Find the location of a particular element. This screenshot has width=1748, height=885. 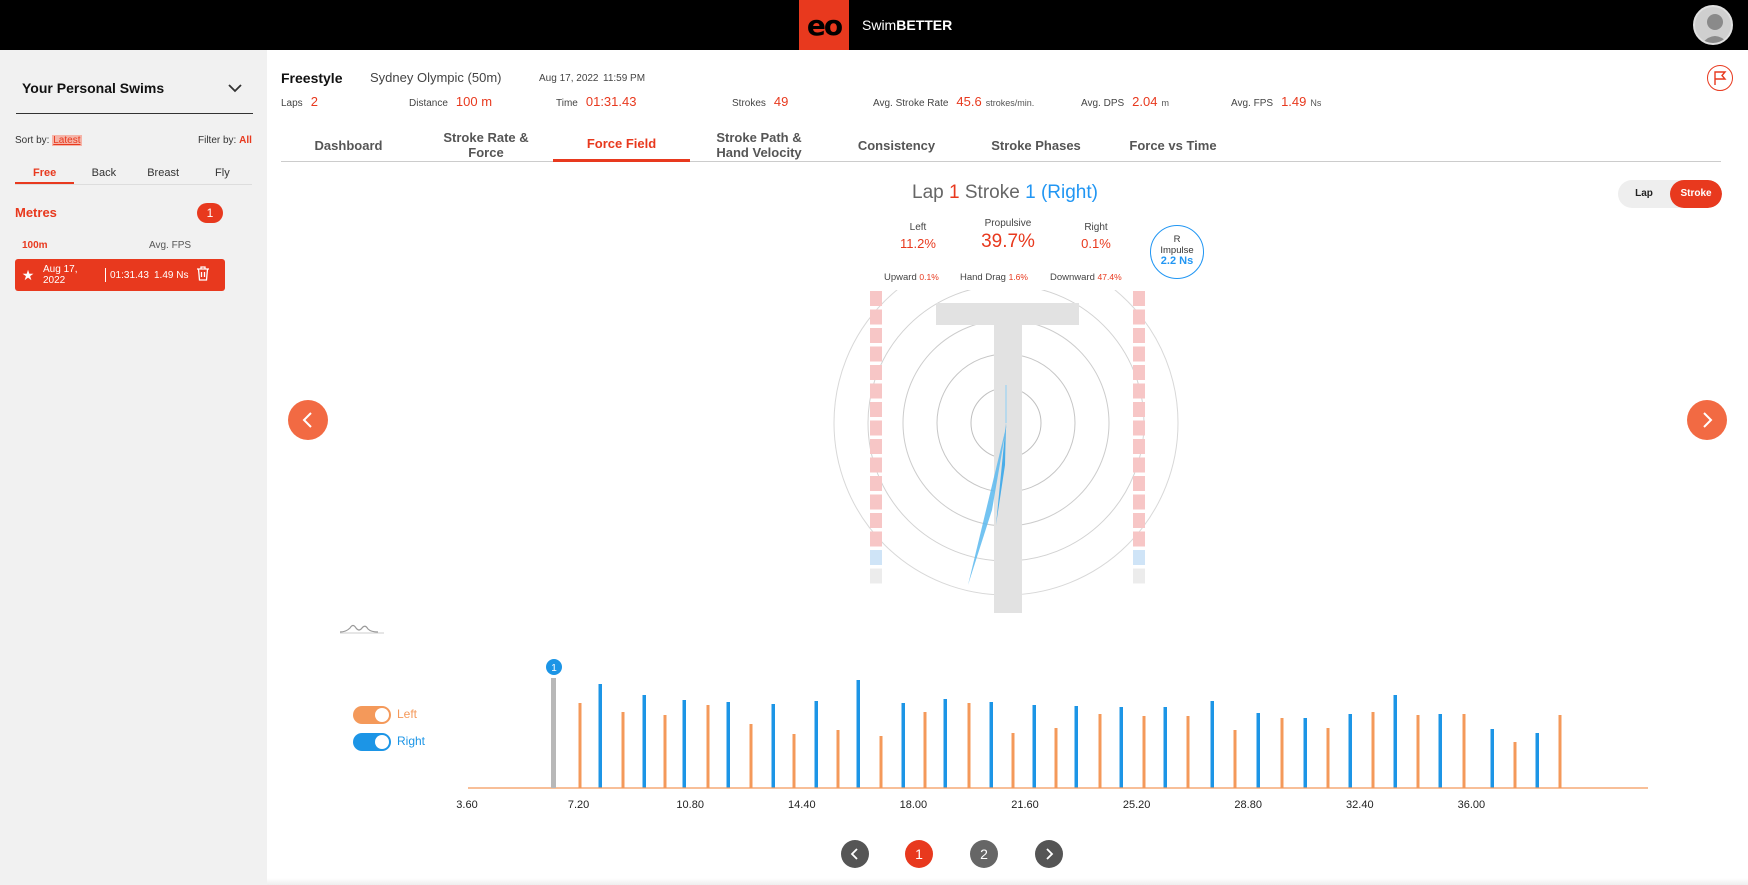

metres-section-label: Metres is located at coordinates (36, 212).